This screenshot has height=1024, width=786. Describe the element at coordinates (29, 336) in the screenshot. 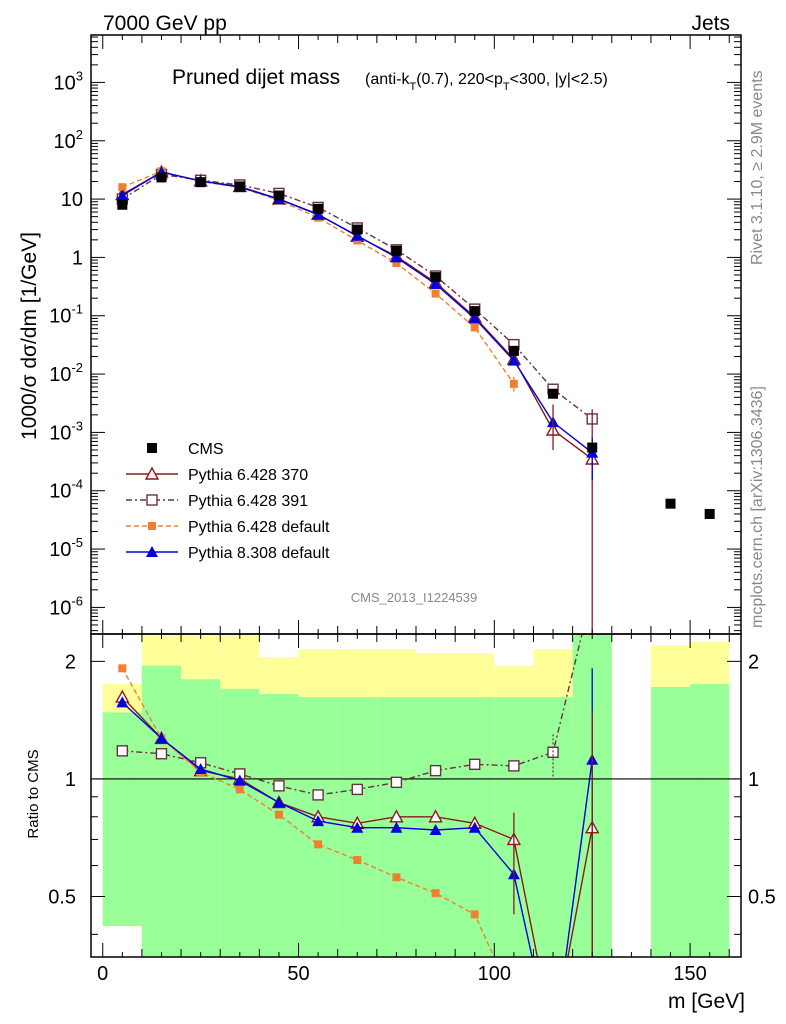

I see `y-axis-label: 1000/σ dσ/dm [1/GeV]` at that location.